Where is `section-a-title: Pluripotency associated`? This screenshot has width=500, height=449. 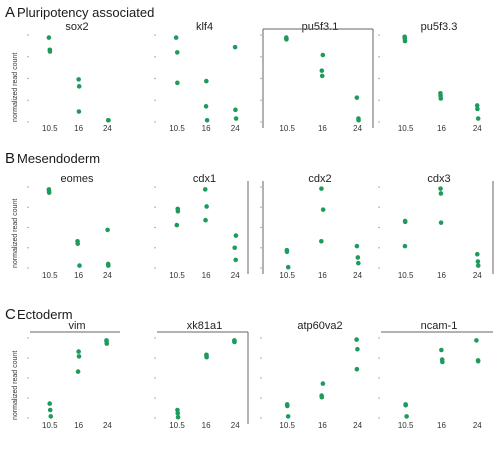
section-a-title: Pluripotency associated is located at coordinates (85, 12).